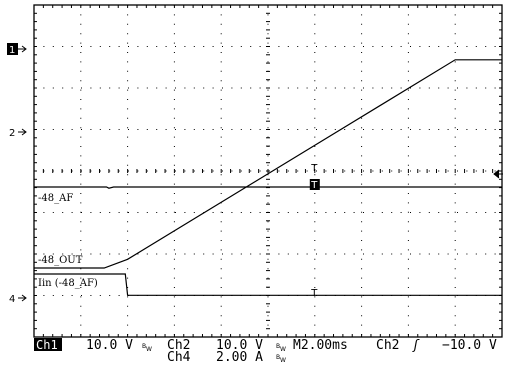  What do you see at coordinates (178, 345) in the screenshot?
I see `ch2-label: Ch2` at bounding box center [178, 345].